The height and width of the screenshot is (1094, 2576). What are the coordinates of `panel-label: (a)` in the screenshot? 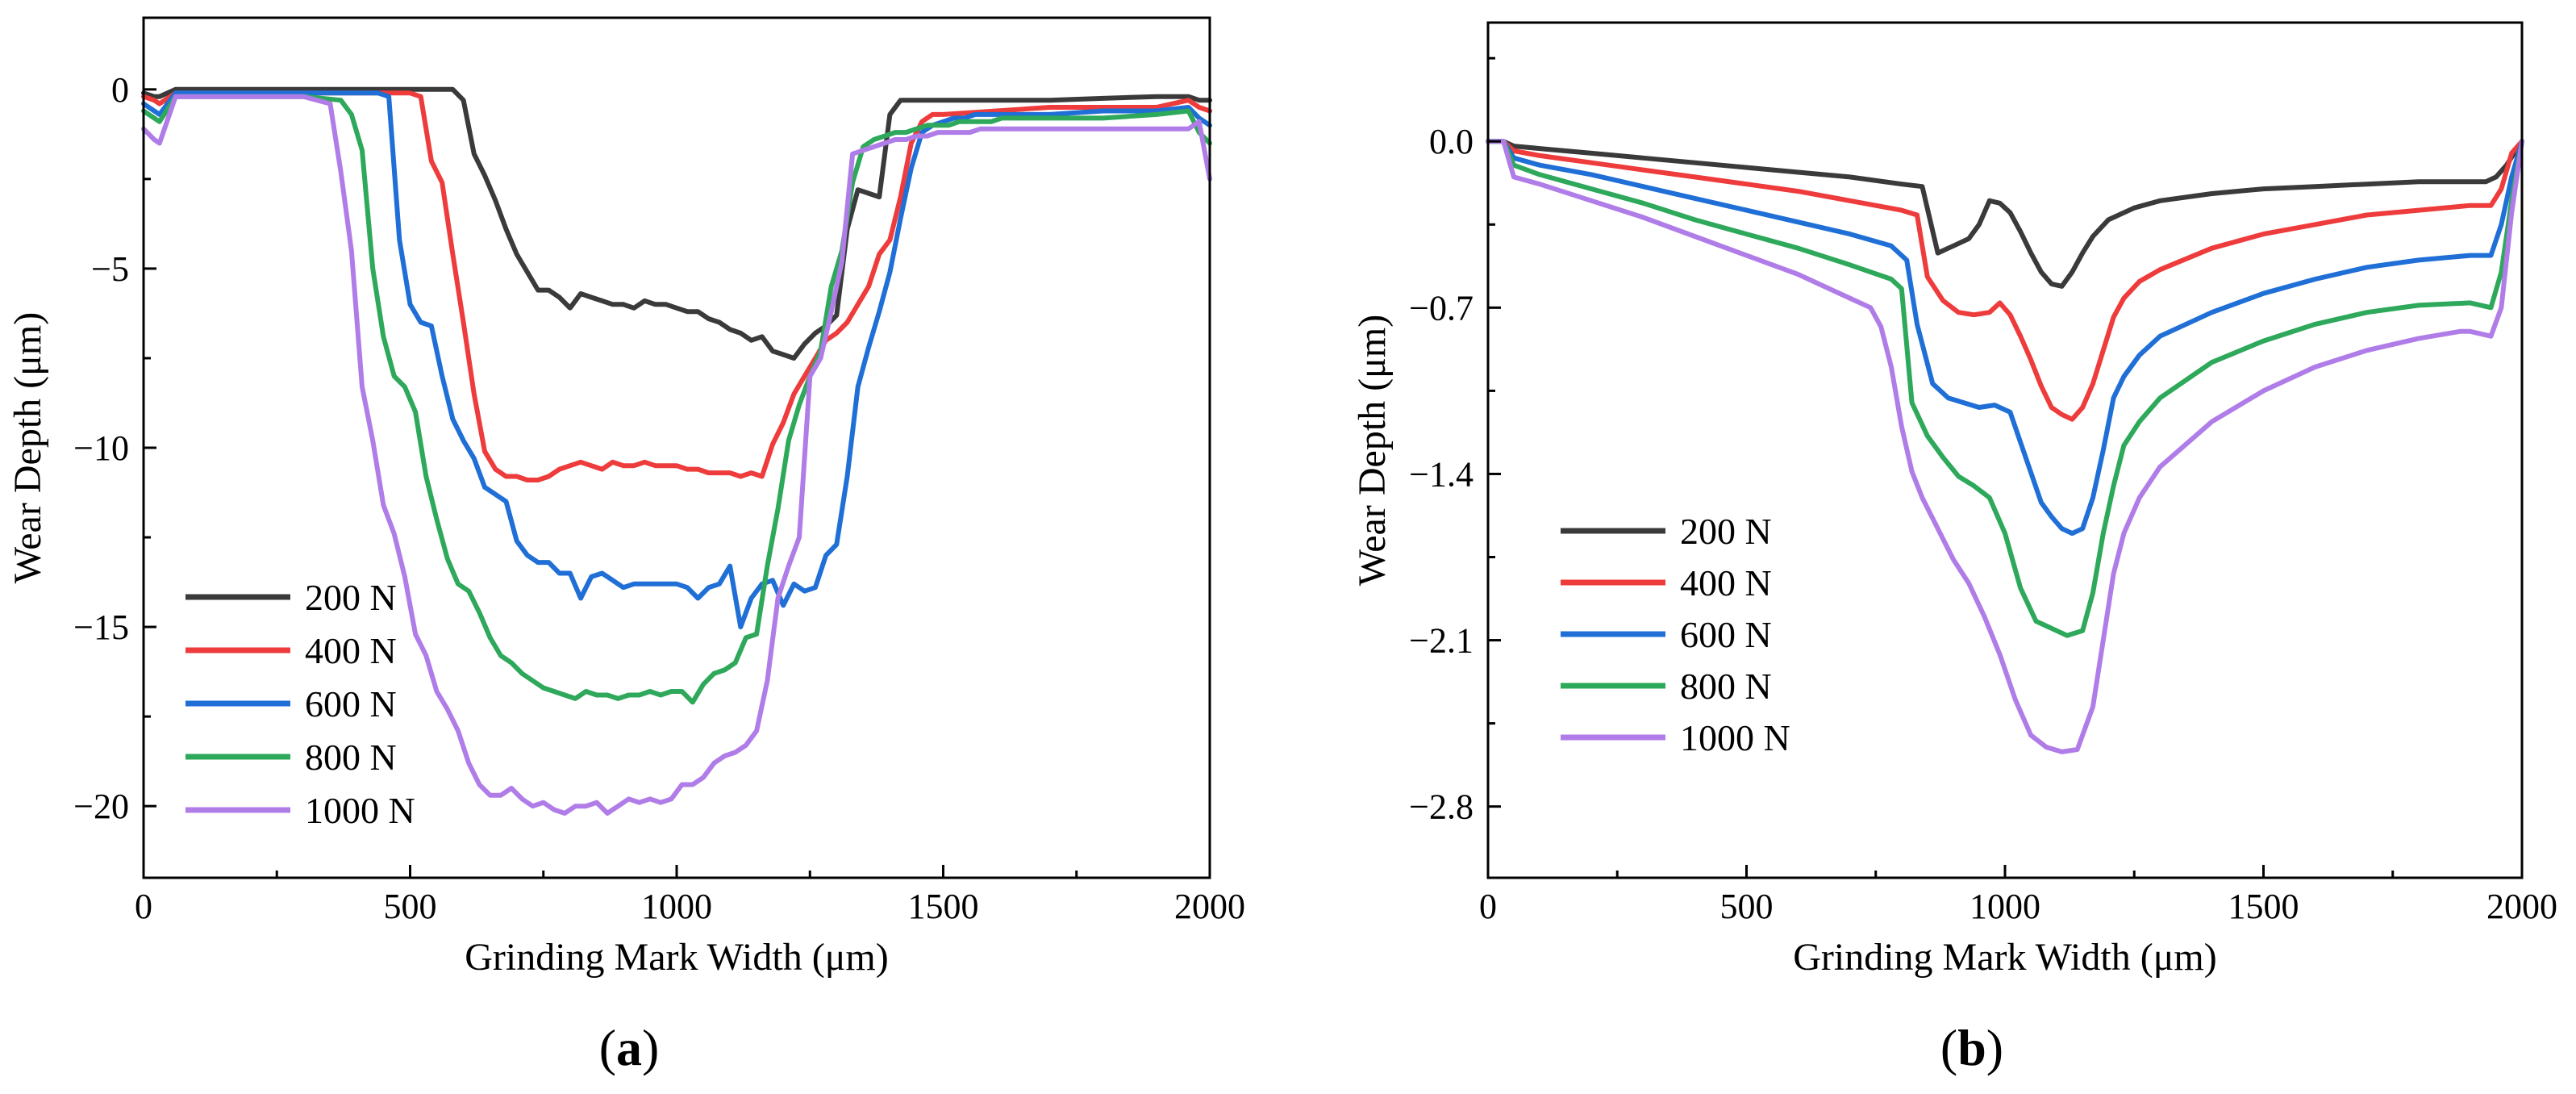 It's located at (629, 1047).